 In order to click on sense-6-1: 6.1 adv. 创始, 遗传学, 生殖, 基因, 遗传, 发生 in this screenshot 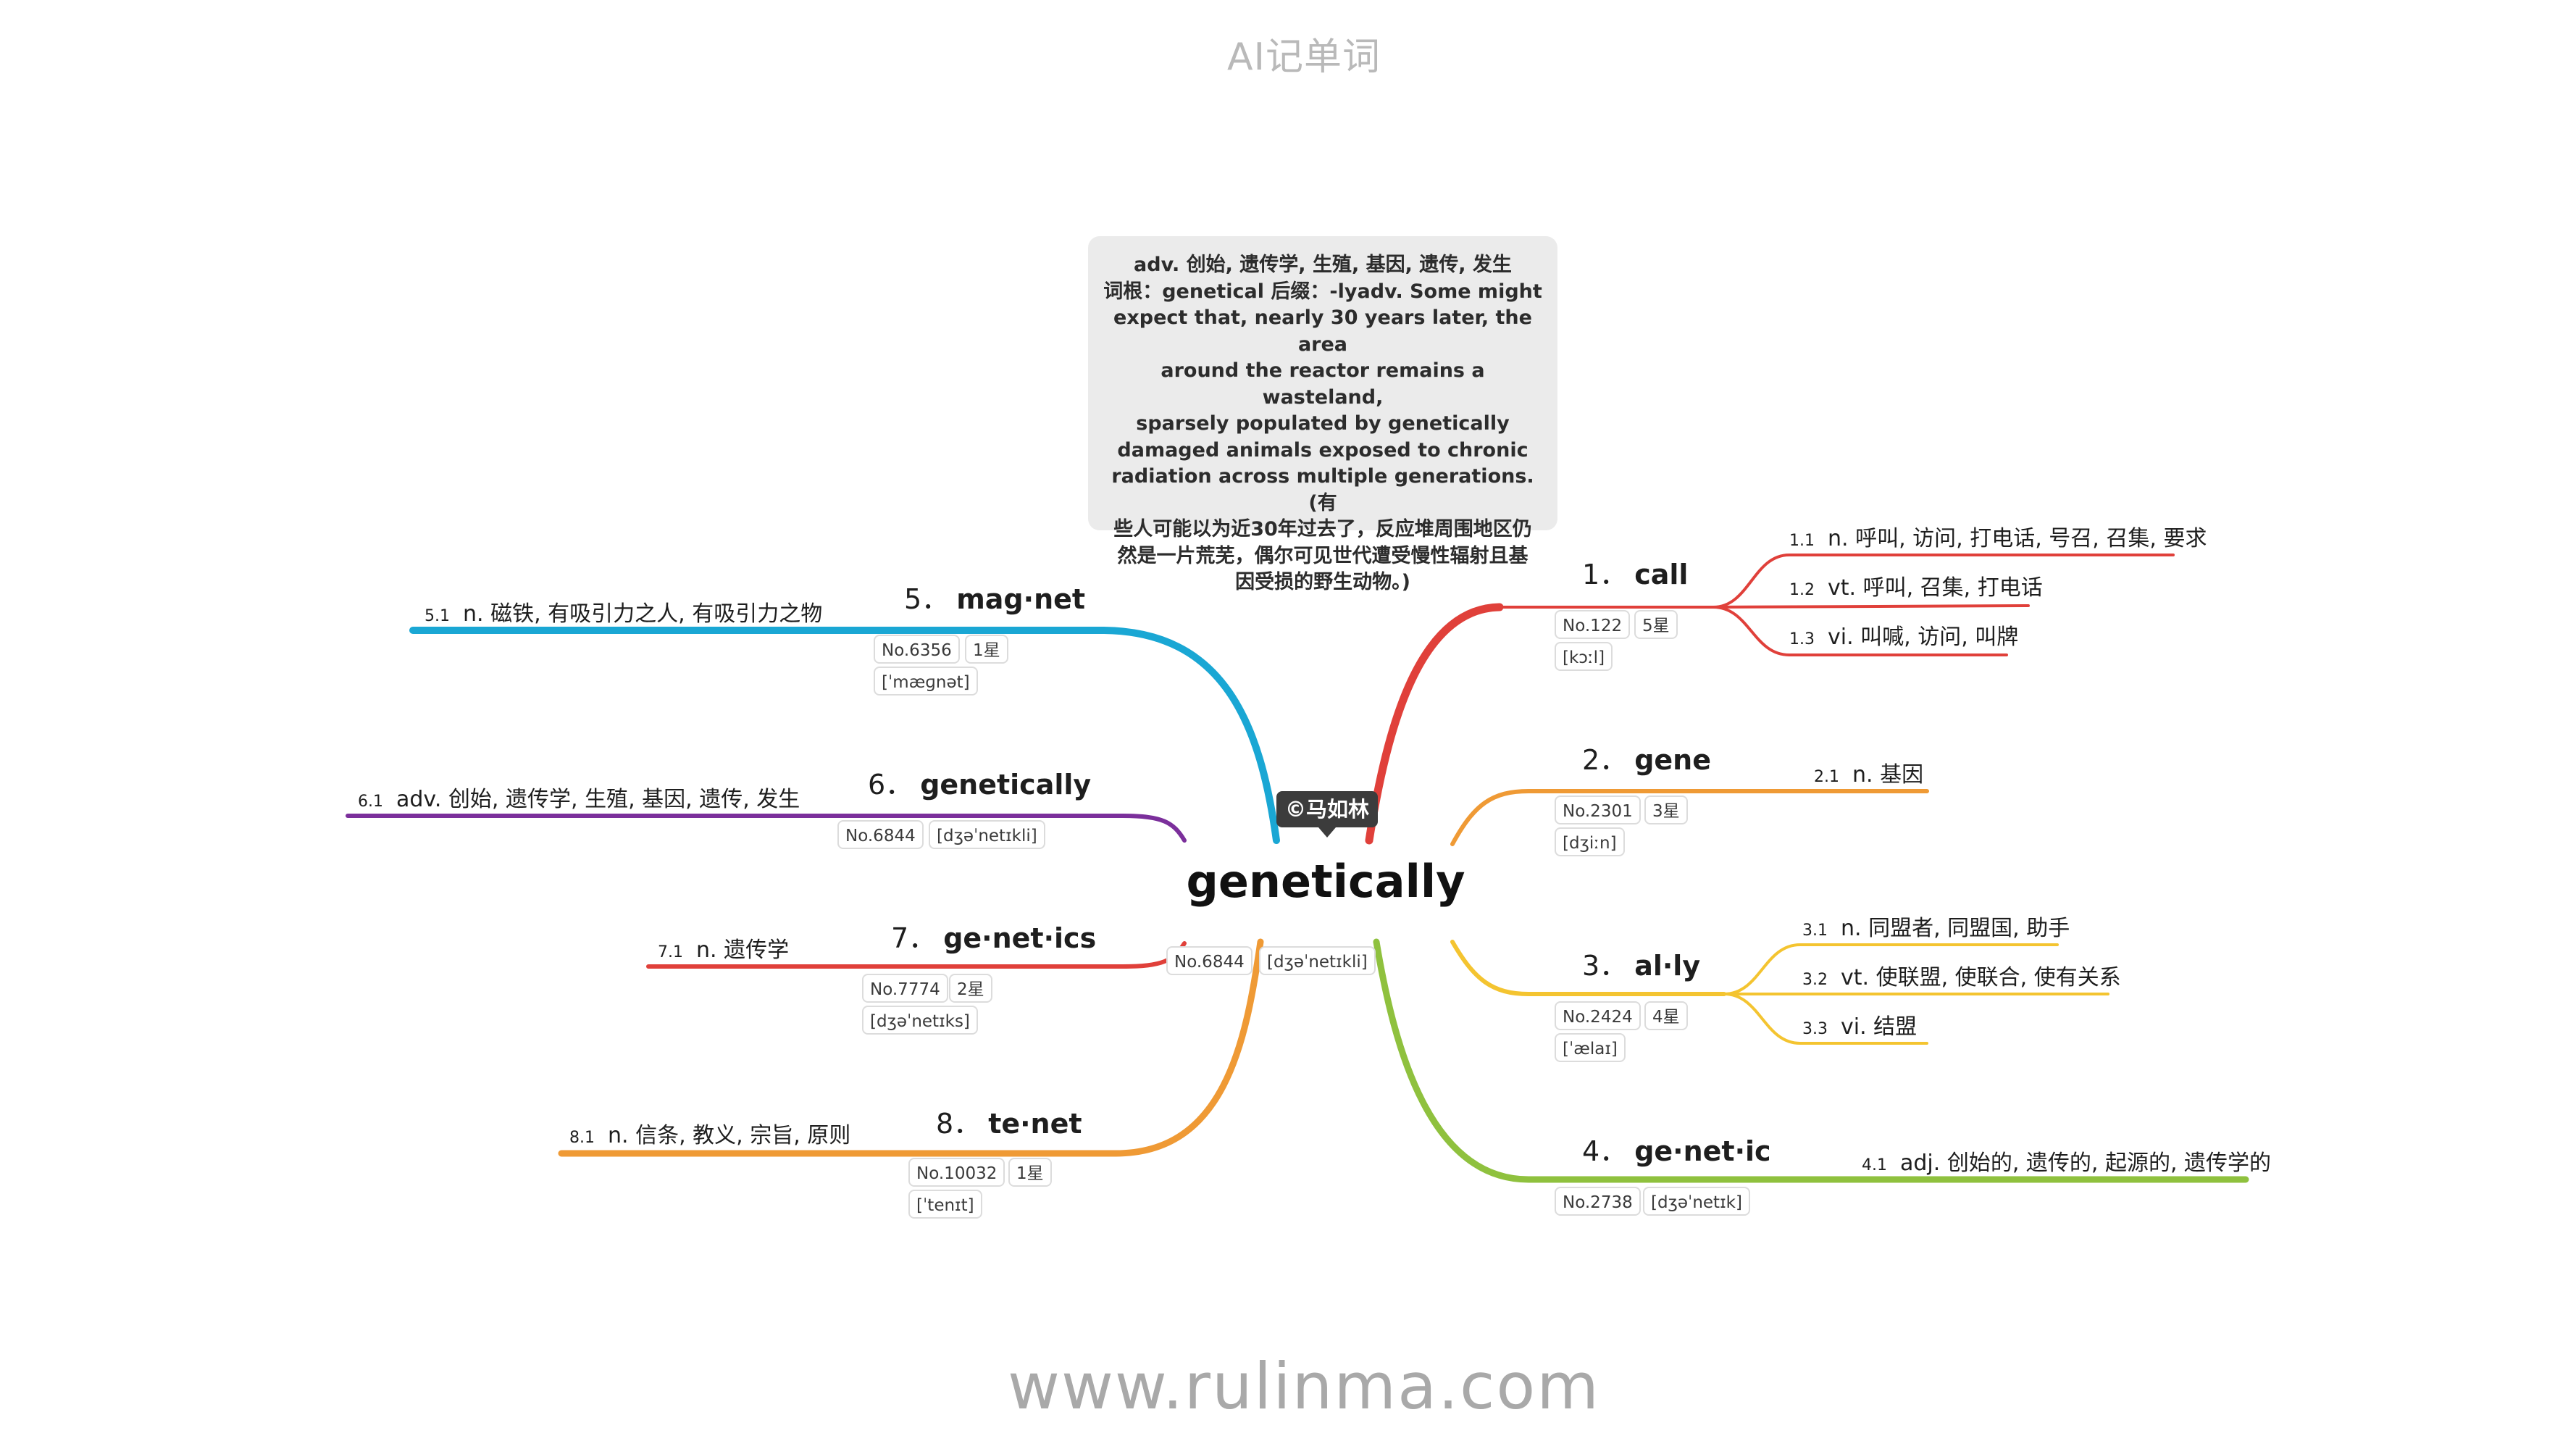, I will do `click(579, 797)`.